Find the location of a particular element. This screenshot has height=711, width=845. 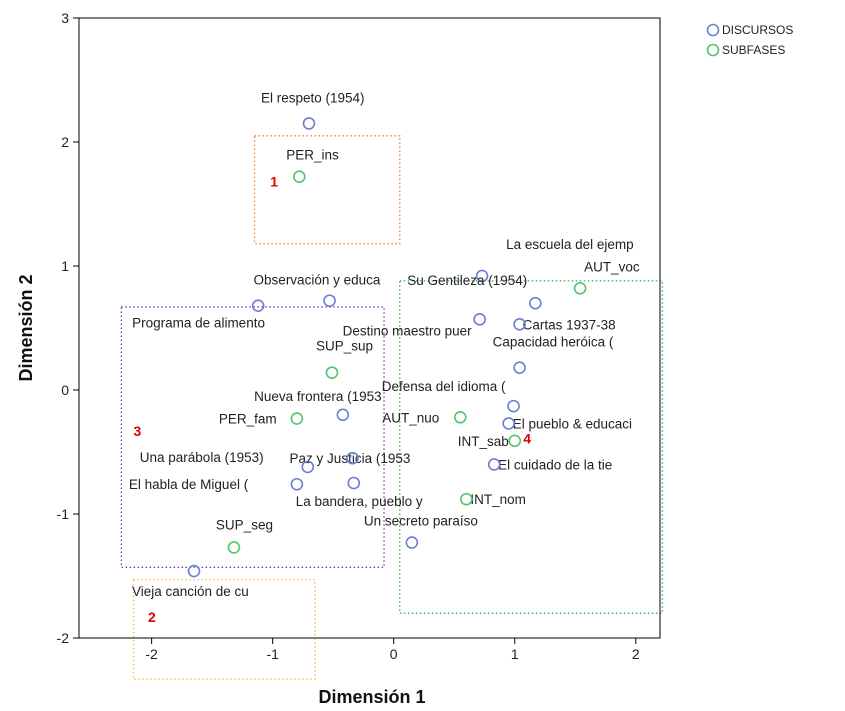

legend-label-subfases: SUBFASES is located at coordinates (753, 50).